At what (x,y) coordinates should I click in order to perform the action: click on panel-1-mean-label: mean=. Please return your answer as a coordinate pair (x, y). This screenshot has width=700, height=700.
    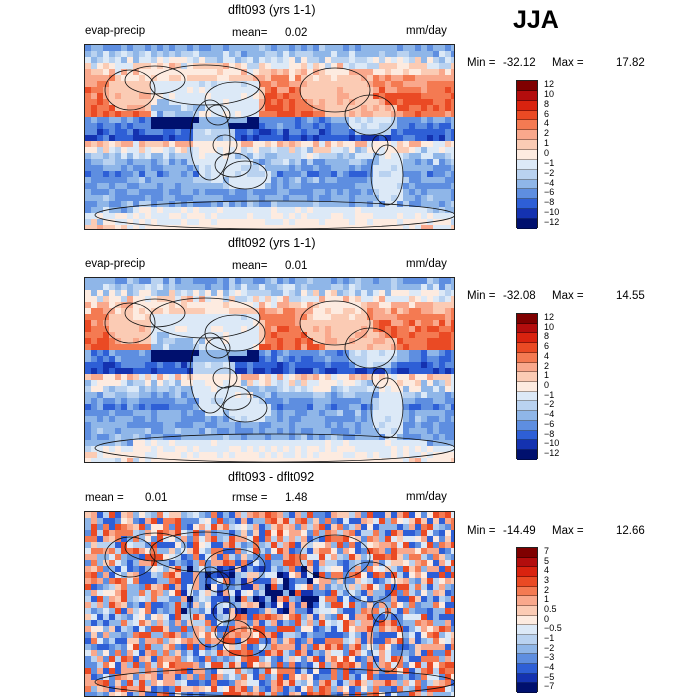
    Looking at the image, I should click on (250, 33).